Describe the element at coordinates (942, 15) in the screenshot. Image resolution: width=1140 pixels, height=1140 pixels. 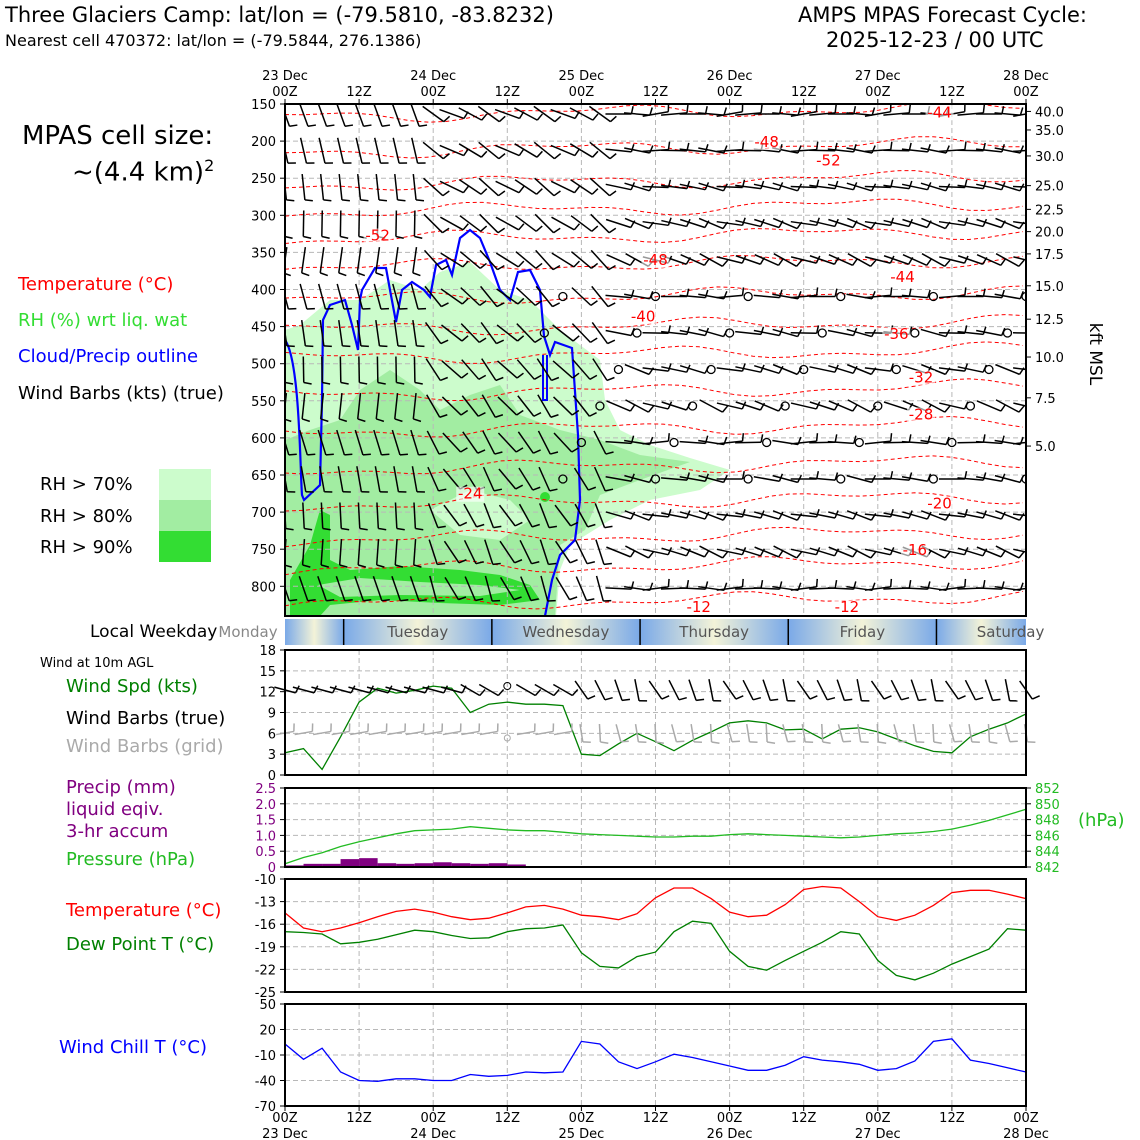
I see `cycle-line1: AMPS MPAS Forecast Cycle:` at that location.